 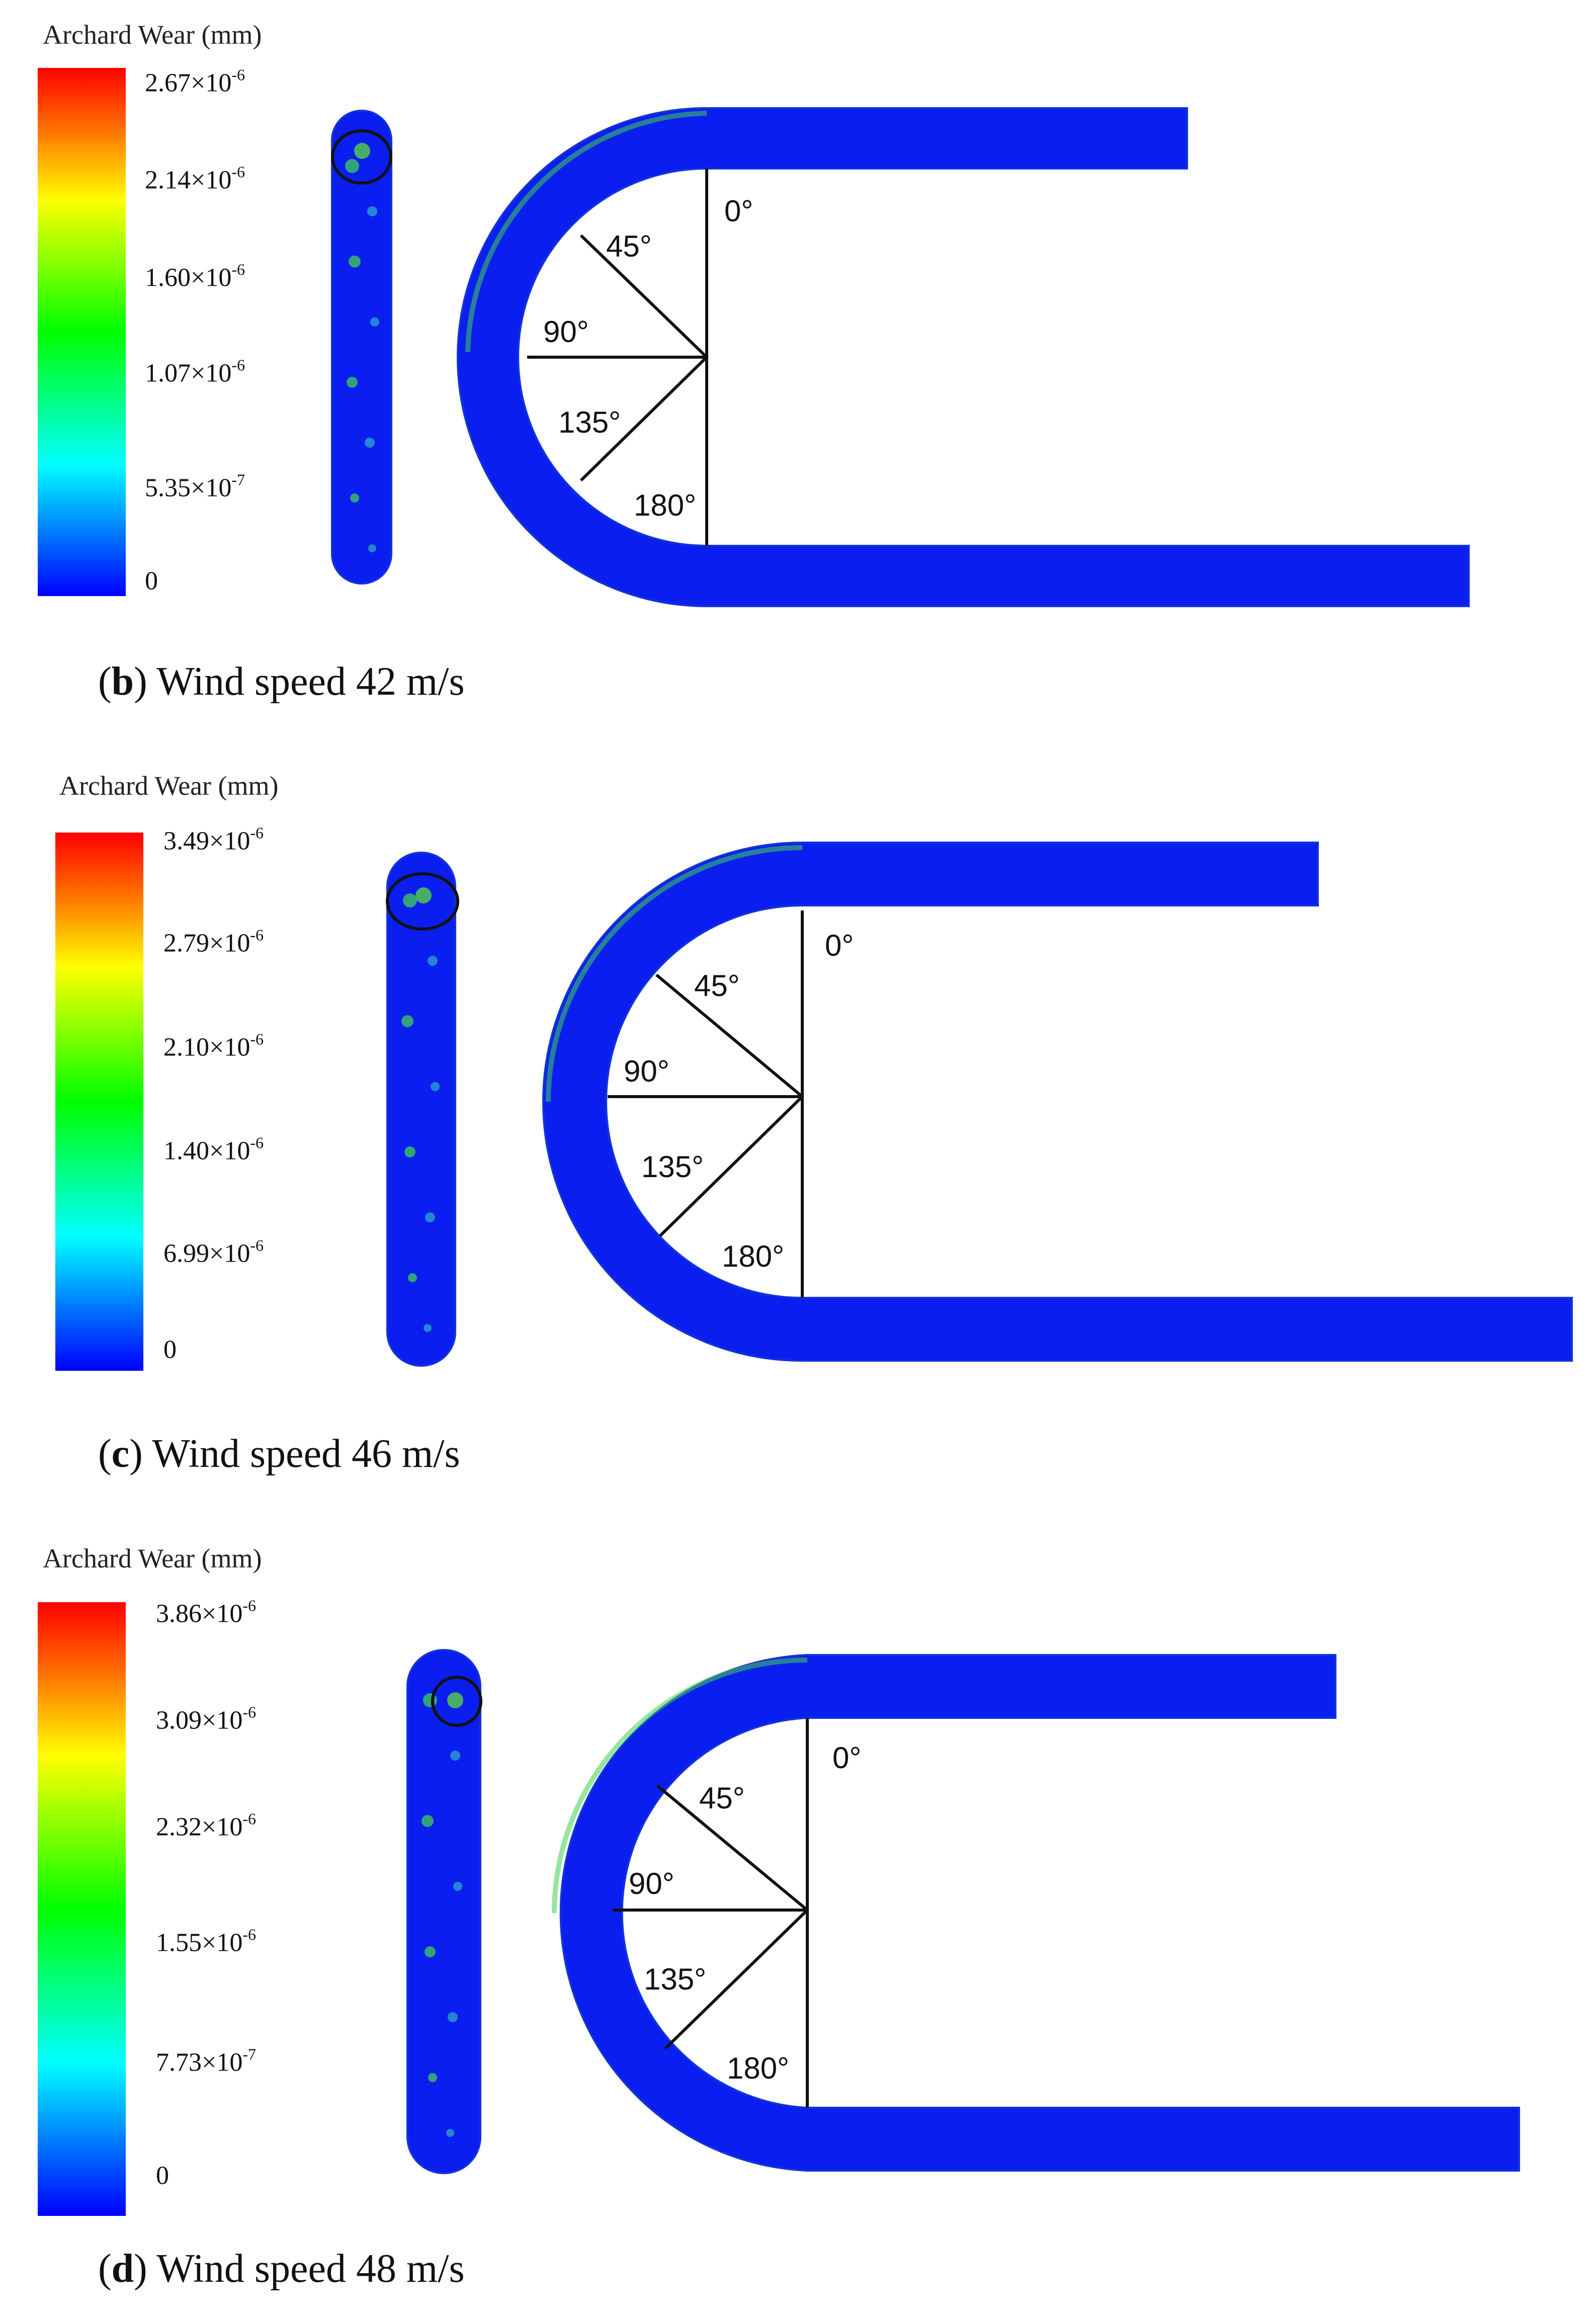 I want to click on tick-label-4: 6.99×10⁻⁶, so click(x=213, y=1252).